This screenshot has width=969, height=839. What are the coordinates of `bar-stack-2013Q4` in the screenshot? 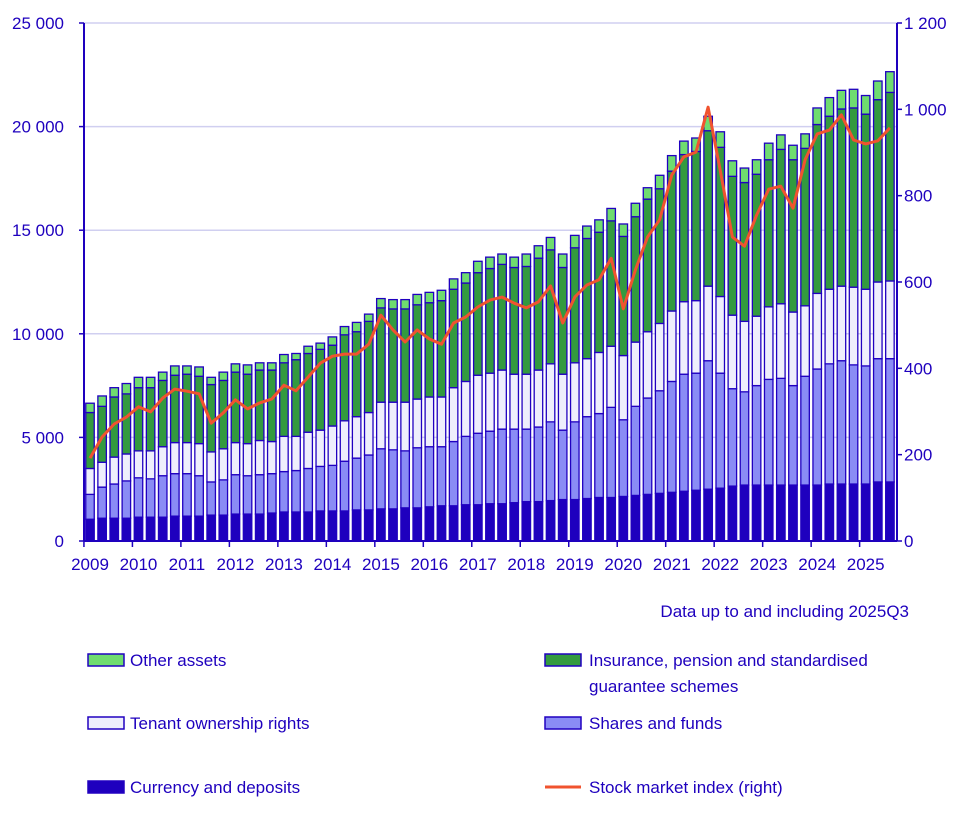 It's located at (320, 442).